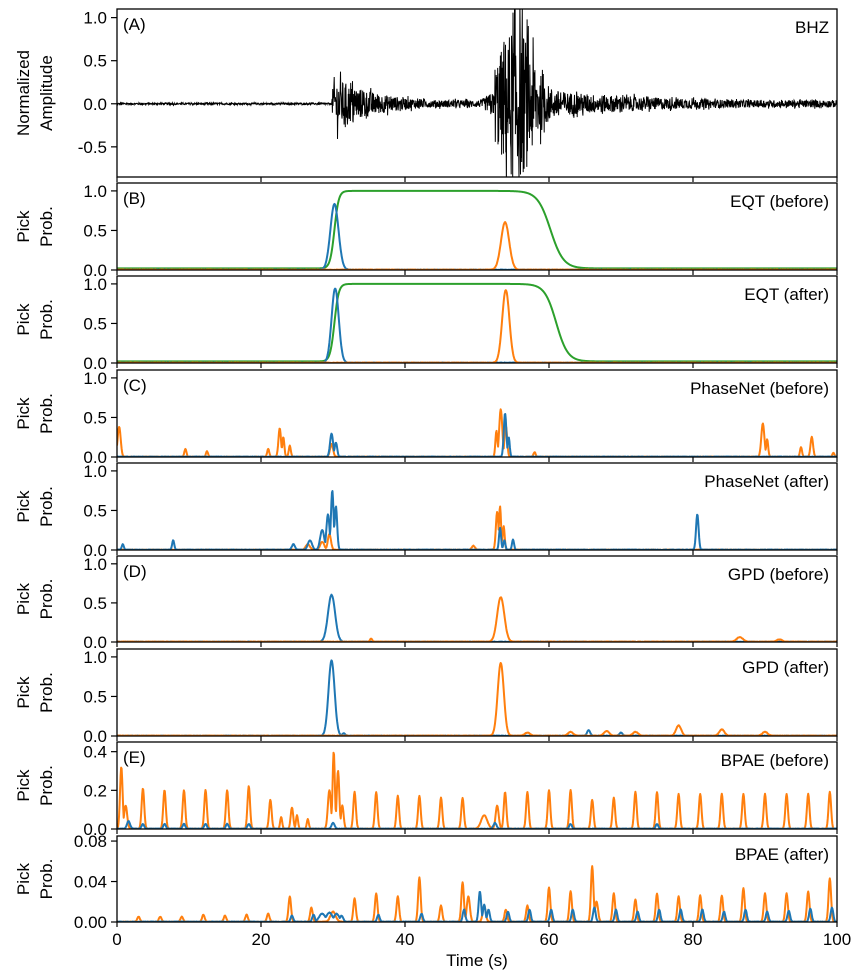 Image resolution: width=855 pixels, height=972 pixels. Describe the element at coordinates (134, 24) in the screenshot. I see `panel-letter: (A)` at that location.